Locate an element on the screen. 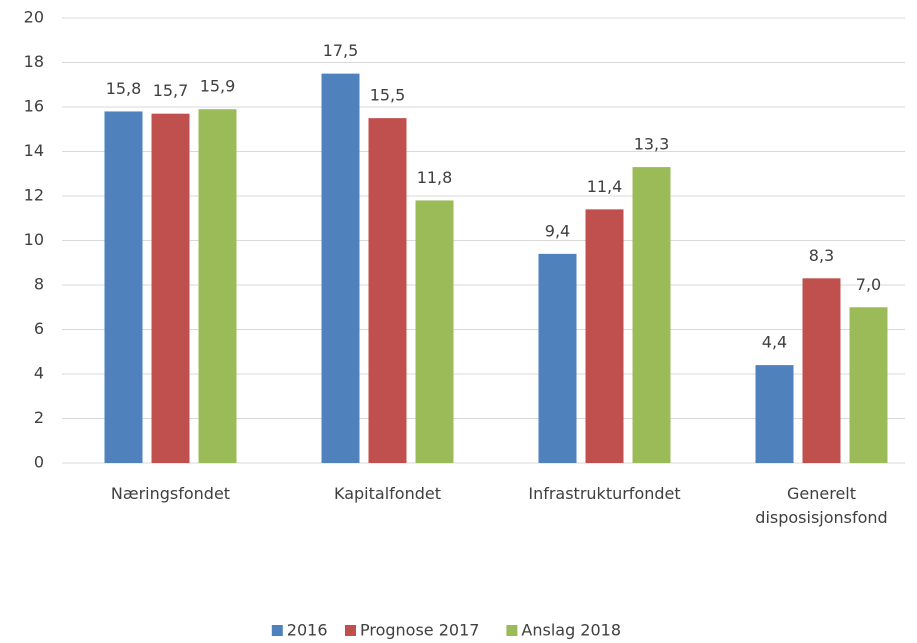 The width and height of the screenshot is (917, 643). y-tick-label: 6 is located at coordinates (39, 328).